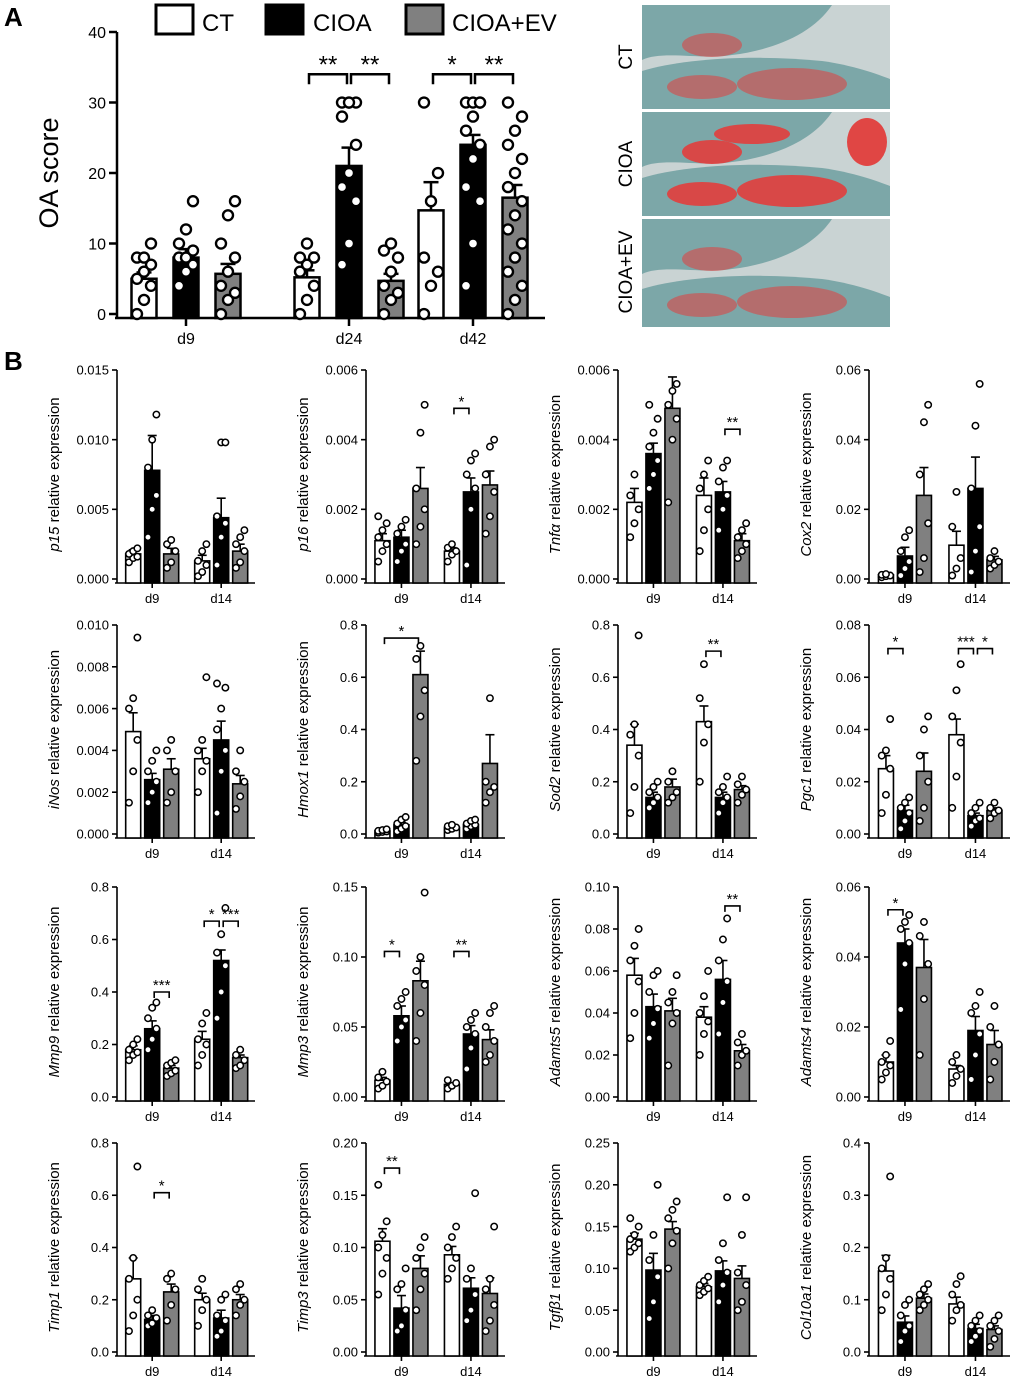  Describe the element at coordinates (152, 526) in the screenshot. I see `bar-cioa-d9` at that location.